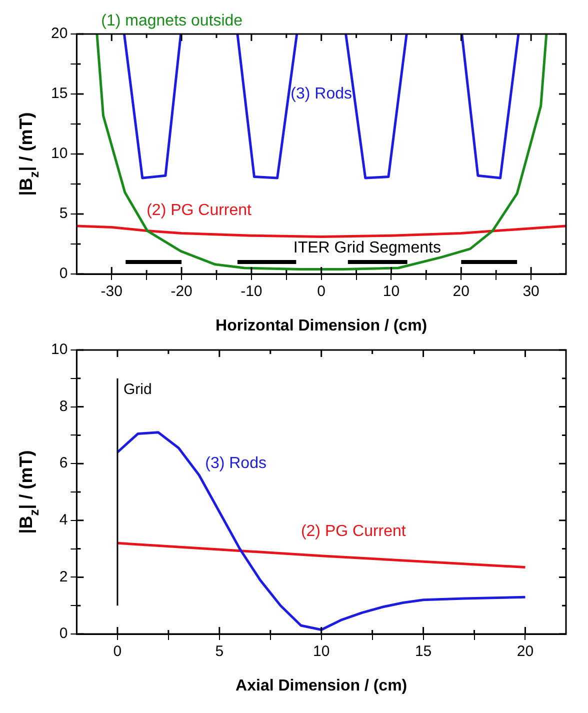 The image size is (588, 713). I want to click on x-tick-label: 15, so click(423, 651).